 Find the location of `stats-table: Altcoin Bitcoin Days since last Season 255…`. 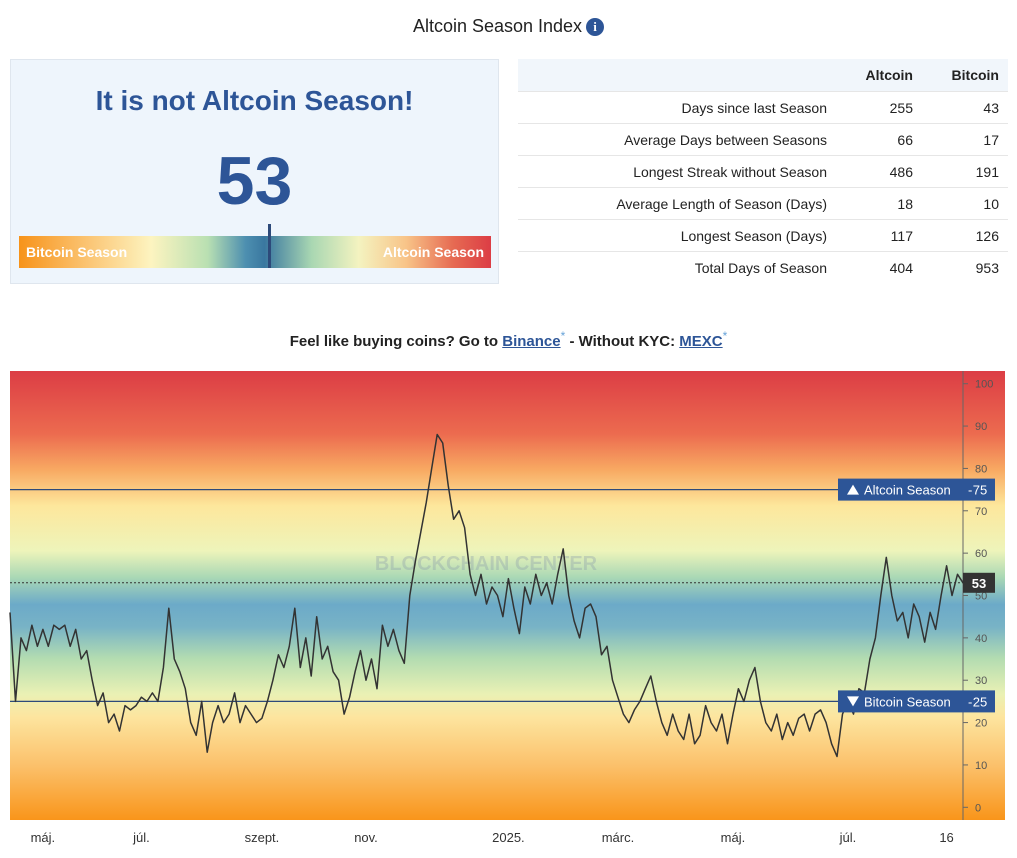

stats-table: Altcoin Bitcoin Days since last Season 255… is located at coordinates (763, 171).